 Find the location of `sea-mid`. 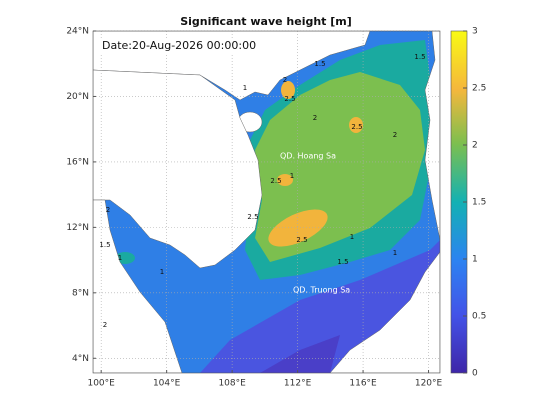

sea-mid is located at coordinates (125, 258).